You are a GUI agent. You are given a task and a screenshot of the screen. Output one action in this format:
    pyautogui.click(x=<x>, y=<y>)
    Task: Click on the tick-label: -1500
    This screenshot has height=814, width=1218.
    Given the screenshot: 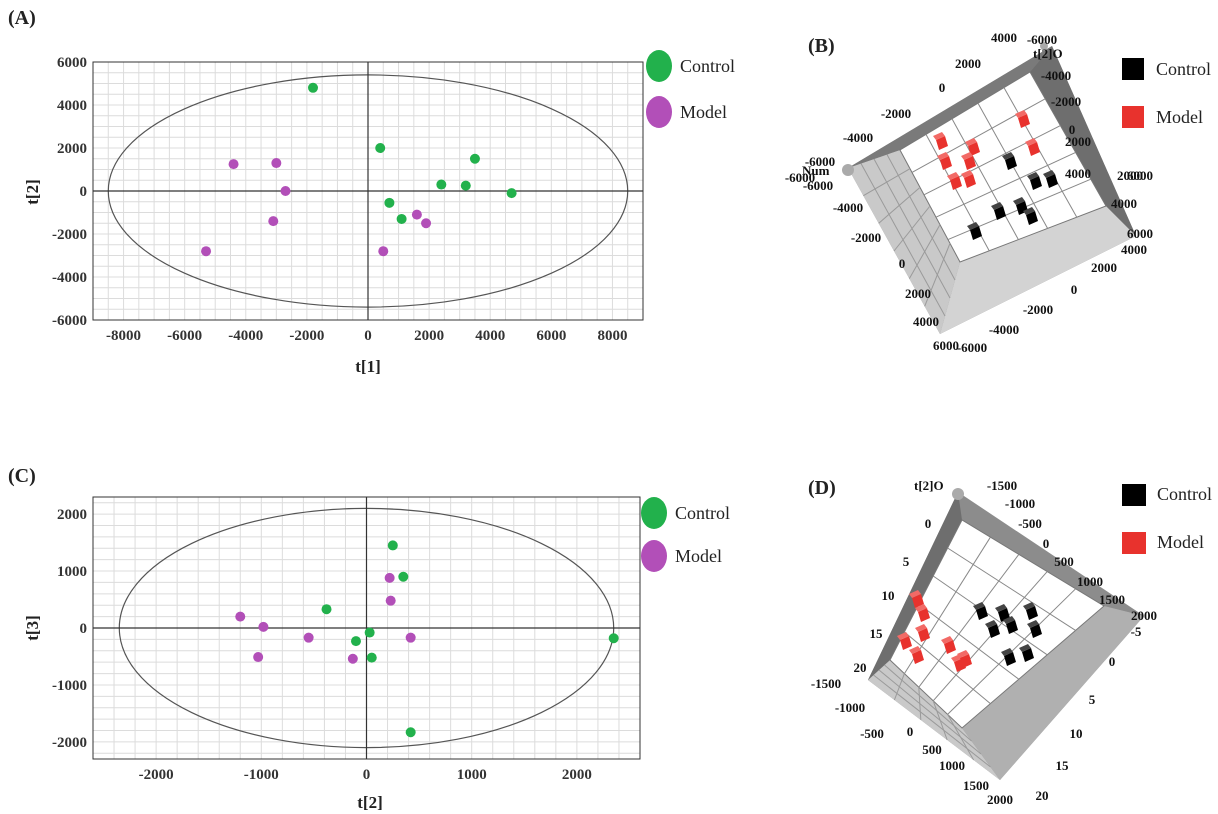 What is the action you would take?
    pyautogui.click(x=826, y=683)
    